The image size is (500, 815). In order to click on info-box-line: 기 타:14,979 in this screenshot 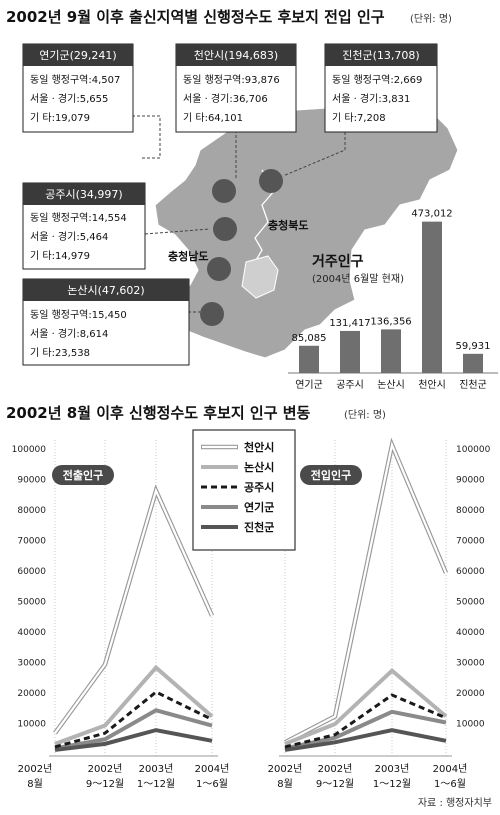, I will do `click(60, 256)`.